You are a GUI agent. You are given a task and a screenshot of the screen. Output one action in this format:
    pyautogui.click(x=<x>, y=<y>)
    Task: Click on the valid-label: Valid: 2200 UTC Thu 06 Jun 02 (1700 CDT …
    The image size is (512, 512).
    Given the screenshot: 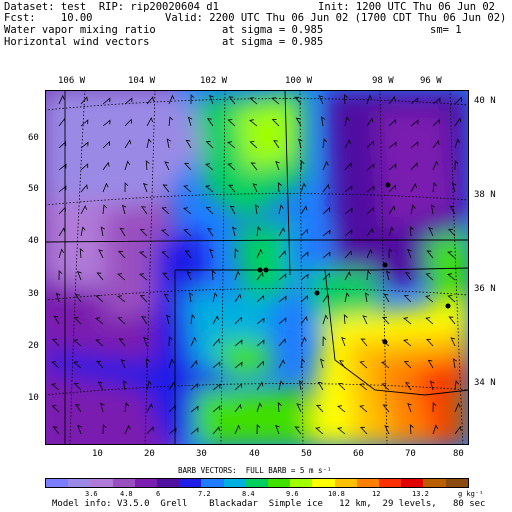 What is the action you would take?
    pyautogui.click(x=336, y=18)
    